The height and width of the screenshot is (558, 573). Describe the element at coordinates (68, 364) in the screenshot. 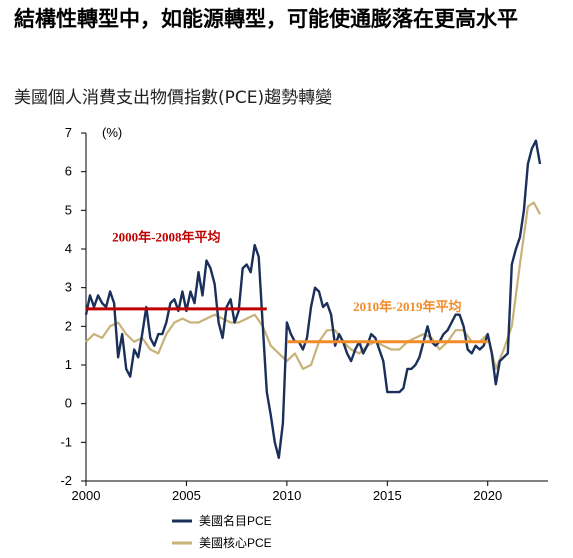

I see `y-tick-label: 1` at that location.